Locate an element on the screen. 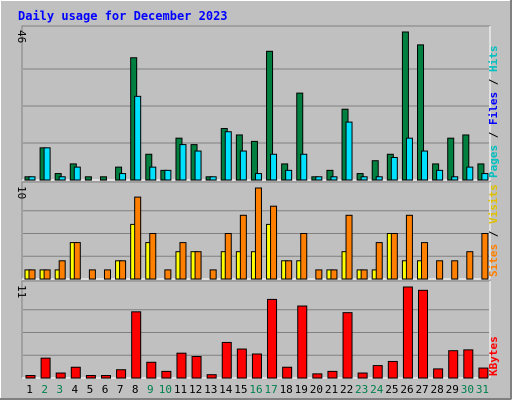 Image resolution: width=512 pixels, height=405 pixels. x-tick-label: 25 is located at coordinates (391, 389).